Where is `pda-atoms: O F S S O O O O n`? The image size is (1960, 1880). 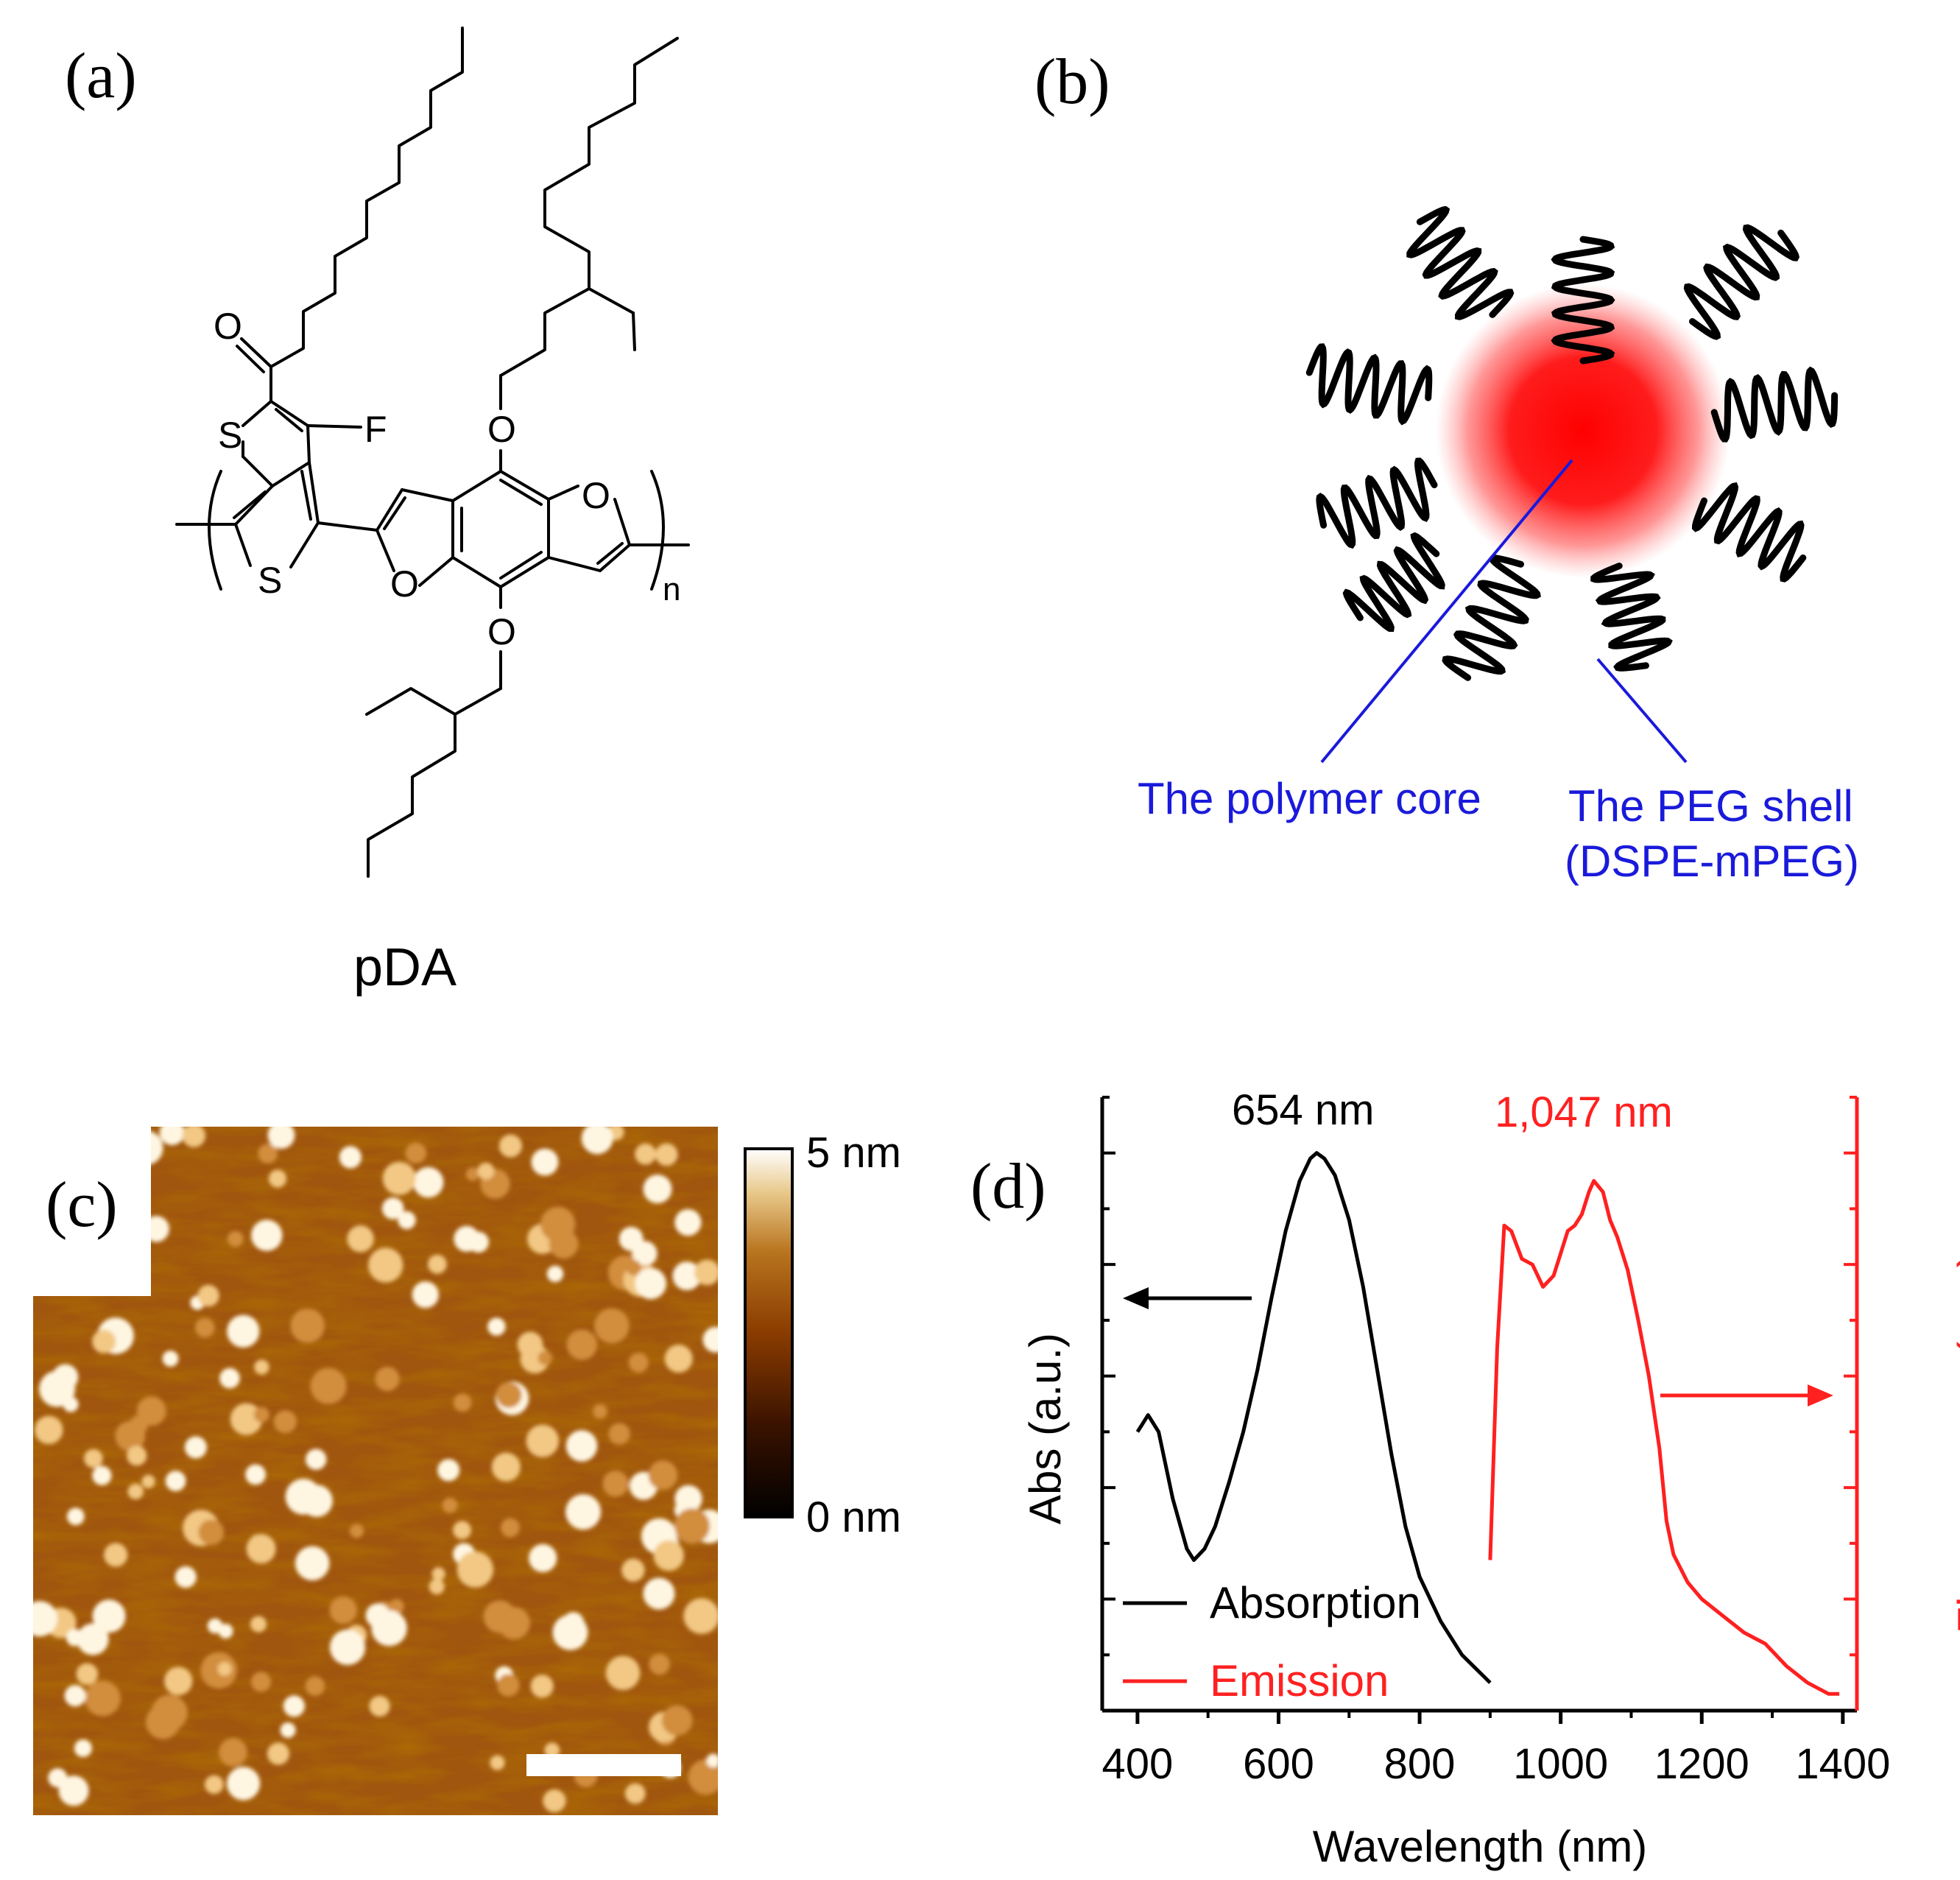 pda-atoms: O F S S O O O O n is located at coordinates (447, 479).